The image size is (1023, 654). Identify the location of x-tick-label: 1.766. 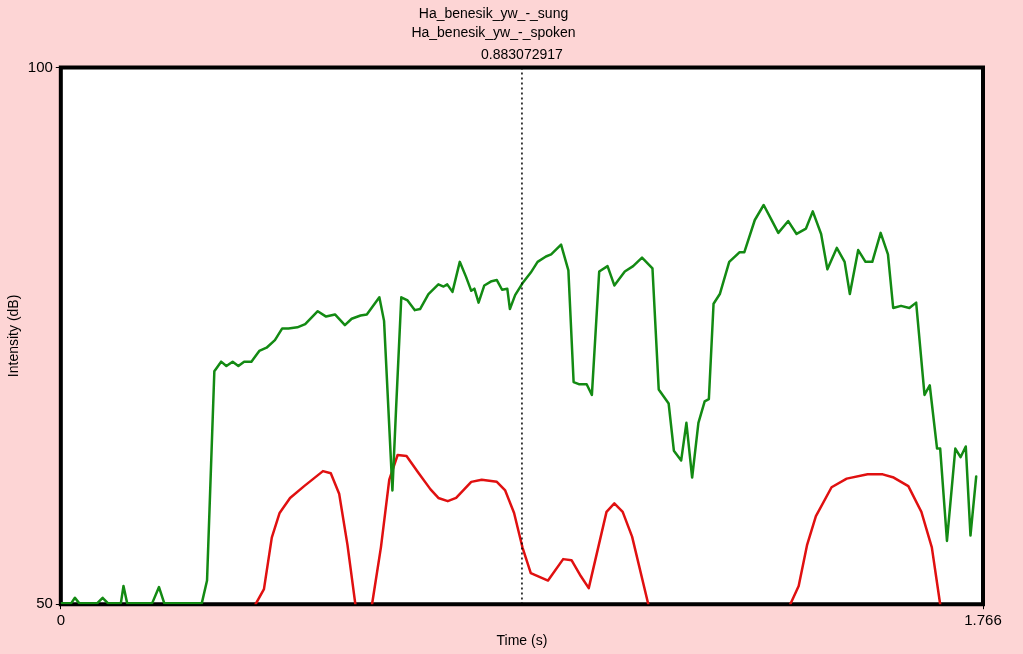
(983, 620).